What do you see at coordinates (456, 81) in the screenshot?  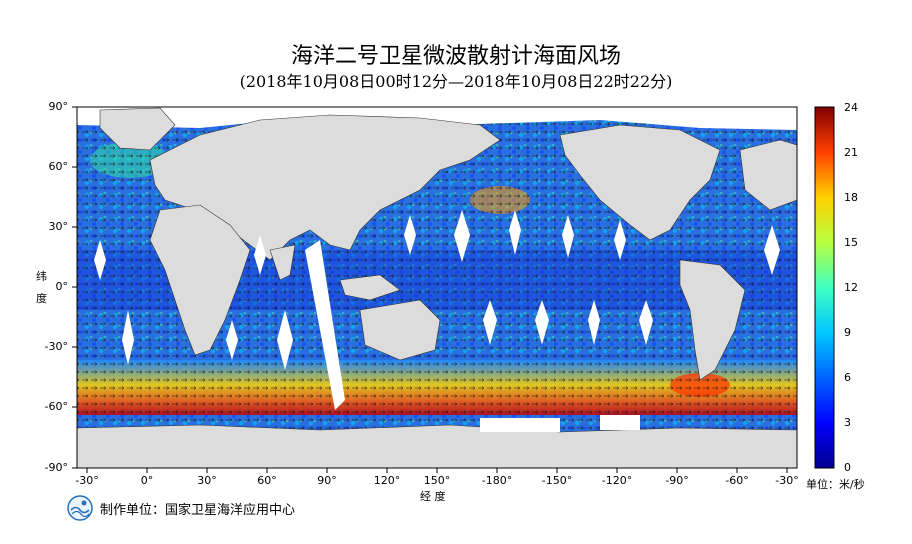 I see `map-subtitle: (2018年10月08日00时12分—2018年10月08日22时22分)` at bounding box center [456, 81].